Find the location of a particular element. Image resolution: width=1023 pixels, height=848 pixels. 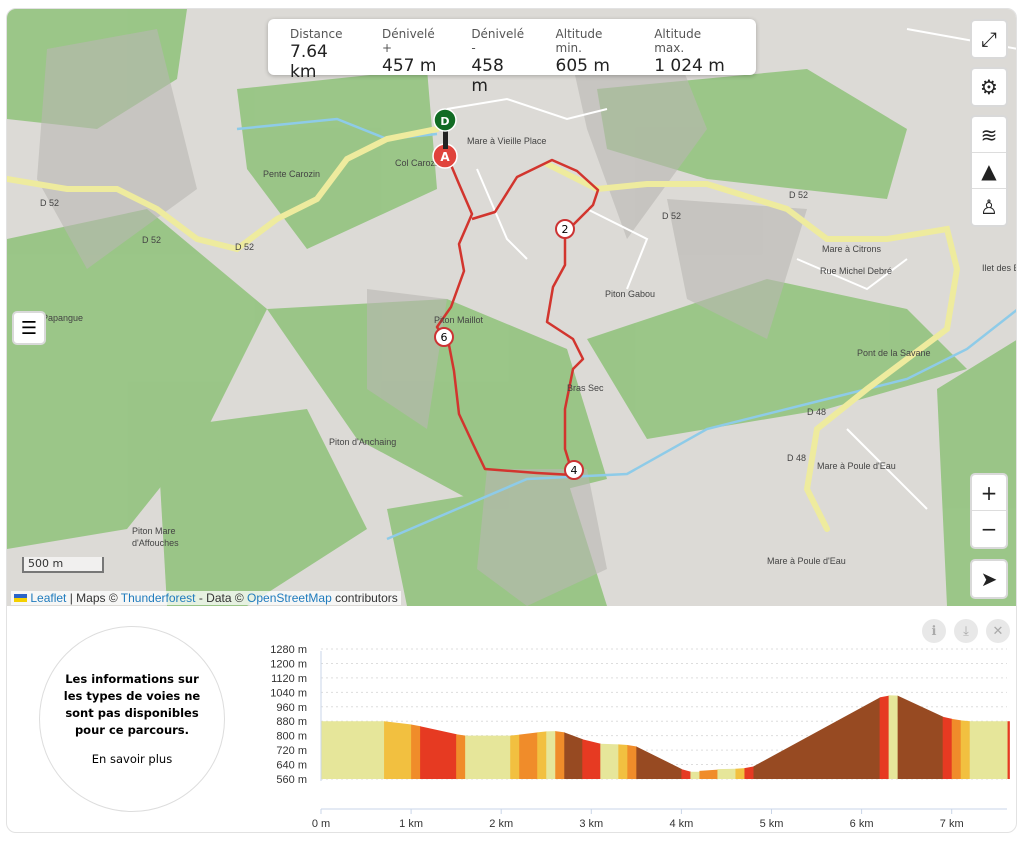

svg-text: 4 is located at coordinates (574, 470).